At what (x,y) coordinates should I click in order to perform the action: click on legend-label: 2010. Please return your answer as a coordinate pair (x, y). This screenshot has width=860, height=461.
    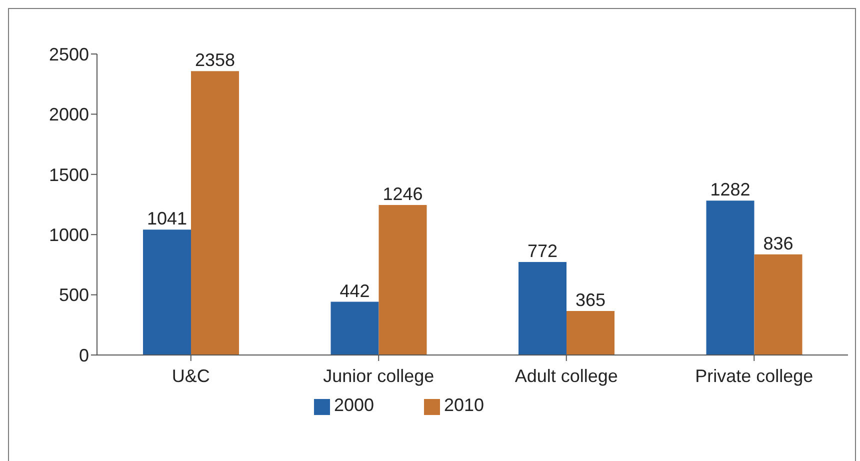
    Looking at the image, I should click on (464, 405).